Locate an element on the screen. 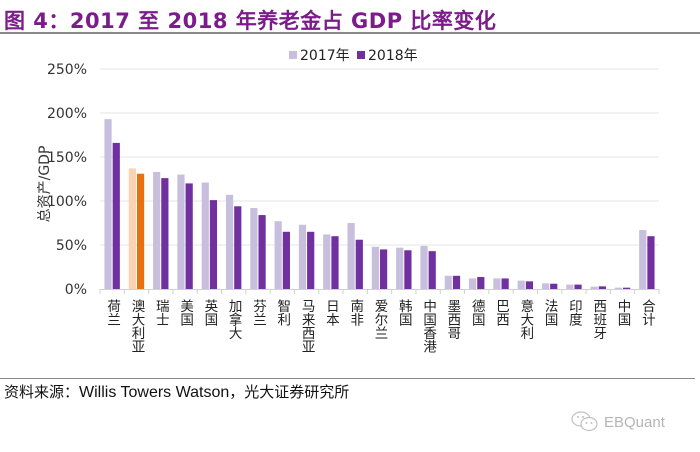 This screenshot has width=700, height=452. x-tick-label: 意大利 is located at coordinates (525, 319).